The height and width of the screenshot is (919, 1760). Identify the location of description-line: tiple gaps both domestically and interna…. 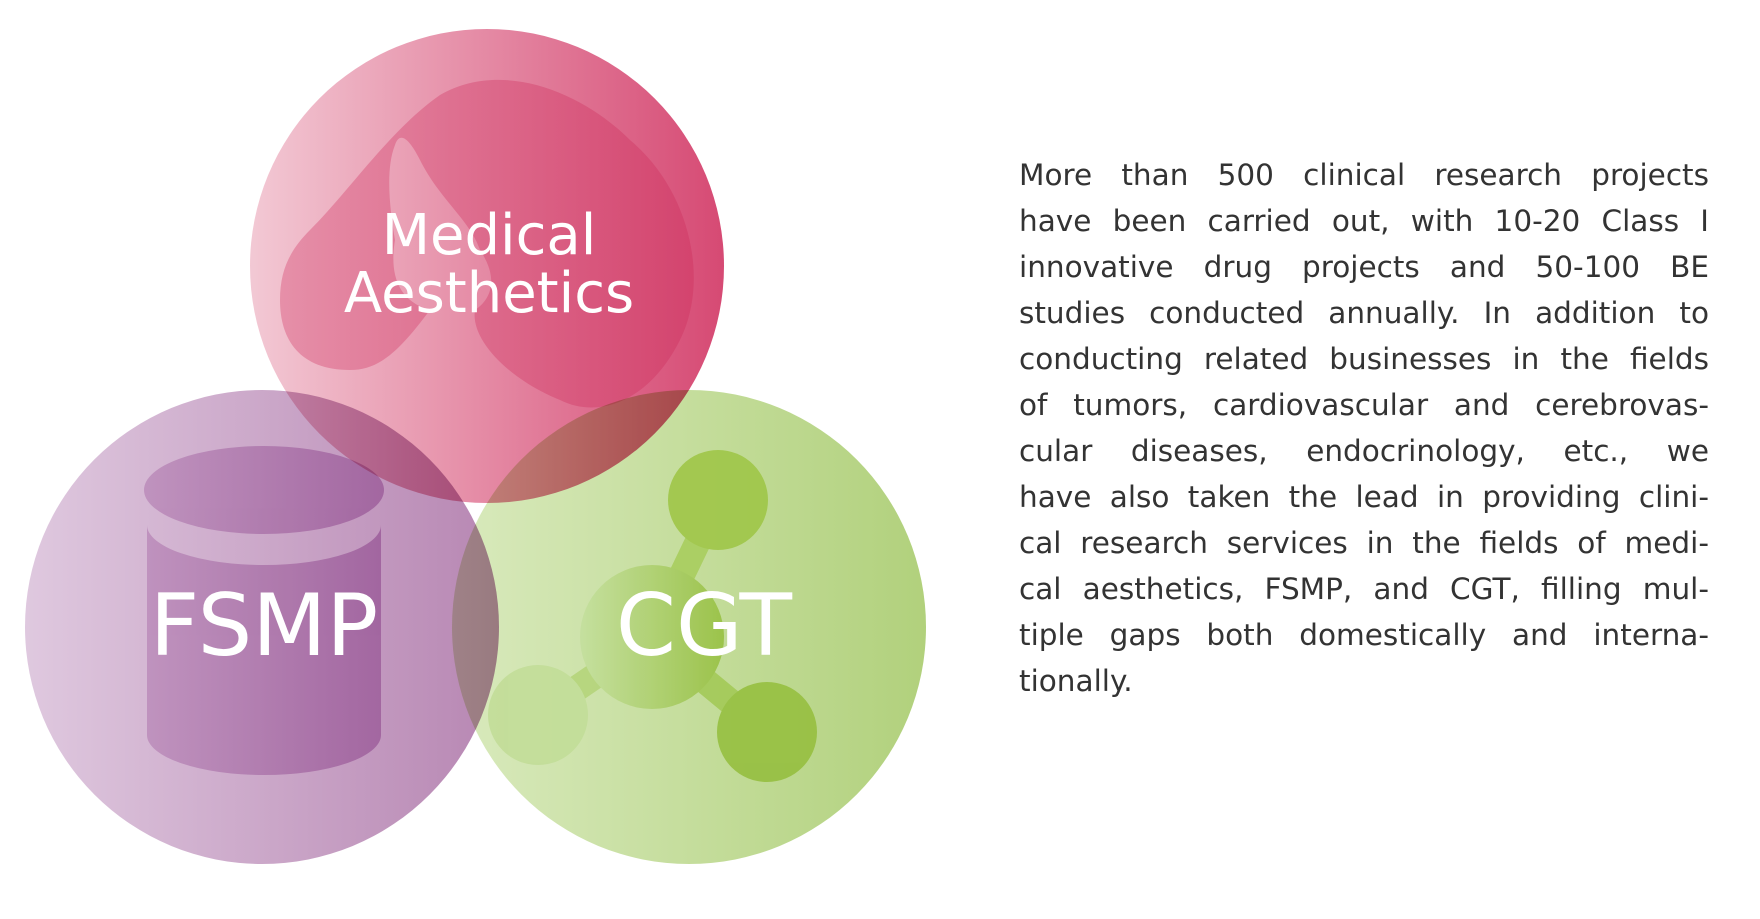
(1364, 635).